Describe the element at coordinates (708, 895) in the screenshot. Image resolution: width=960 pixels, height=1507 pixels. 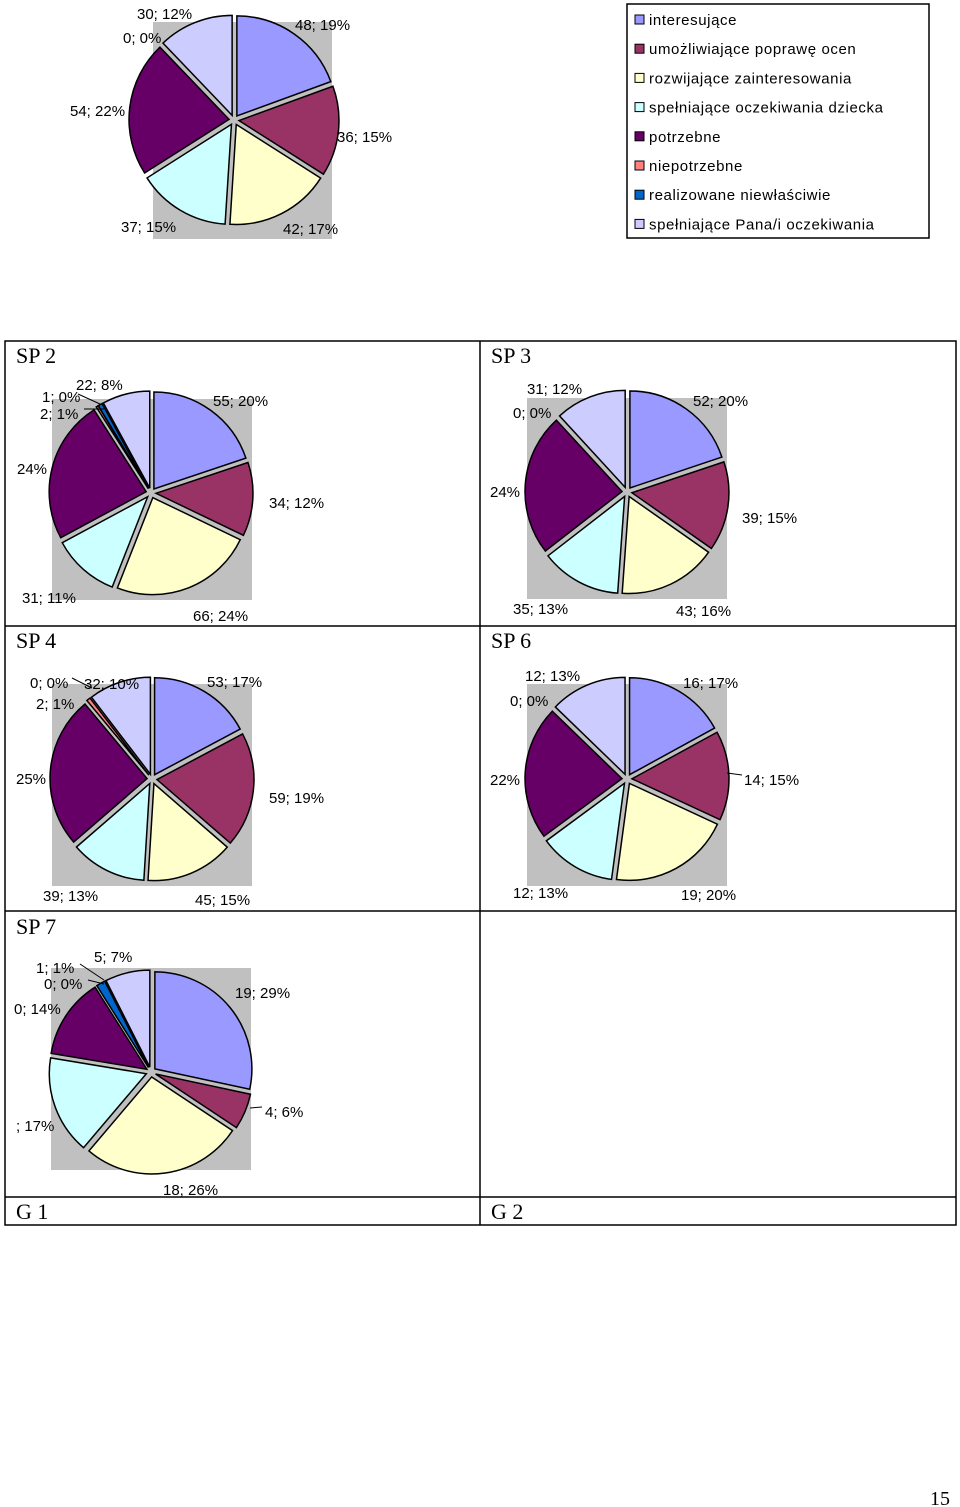
I see `data-label-4-2: 19; 20%` at that location.